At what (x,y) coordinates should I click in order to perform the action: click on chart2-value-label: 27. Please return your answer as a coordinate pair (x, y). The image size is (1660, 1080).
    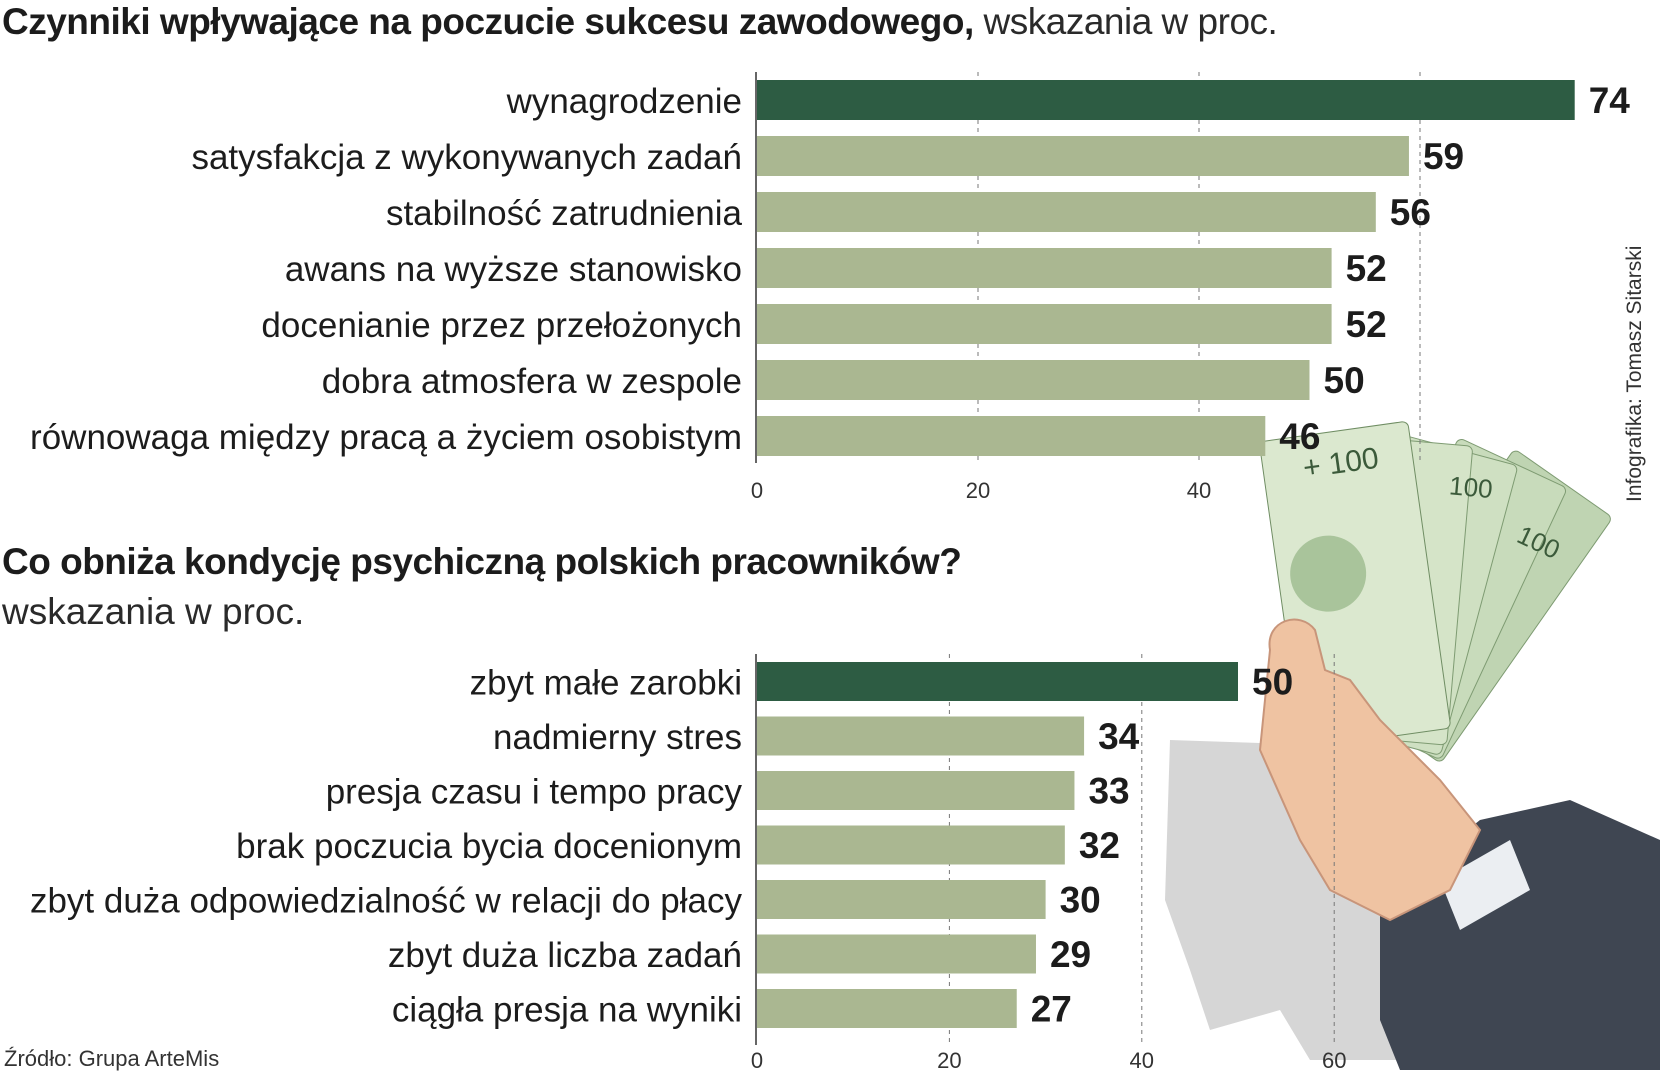
    Looking at the image, I should click on (1051, 1009).